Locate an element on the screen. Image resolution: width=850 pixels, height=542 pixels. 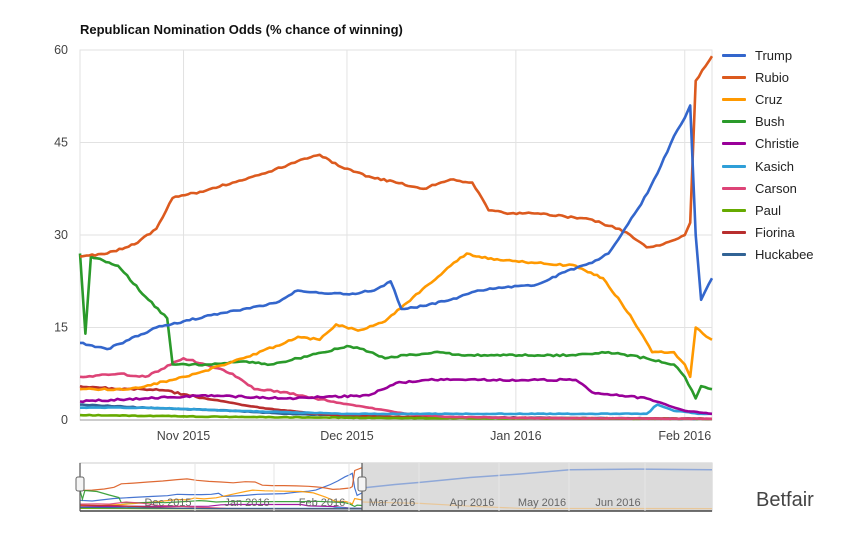
navigator-line-huckabee is located at coordinates (221, 508).